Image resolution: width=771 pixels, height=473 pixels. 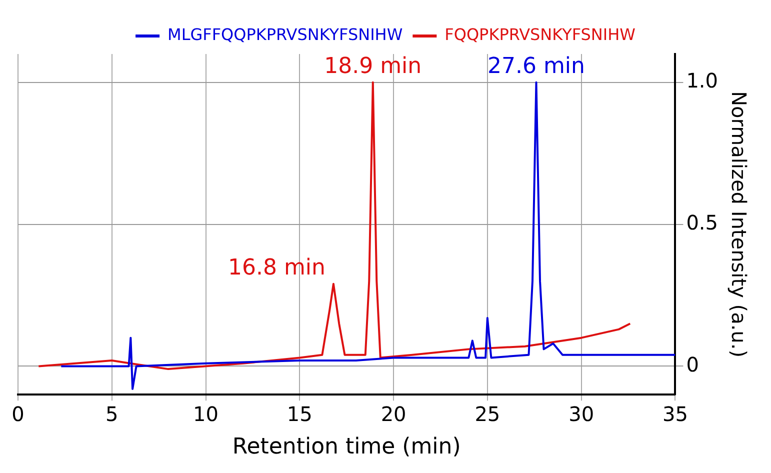 What do you see at coordinates (18, 414) in the screenshot?
I see `x-tick-label: 0` at bounding box center [18, 414].